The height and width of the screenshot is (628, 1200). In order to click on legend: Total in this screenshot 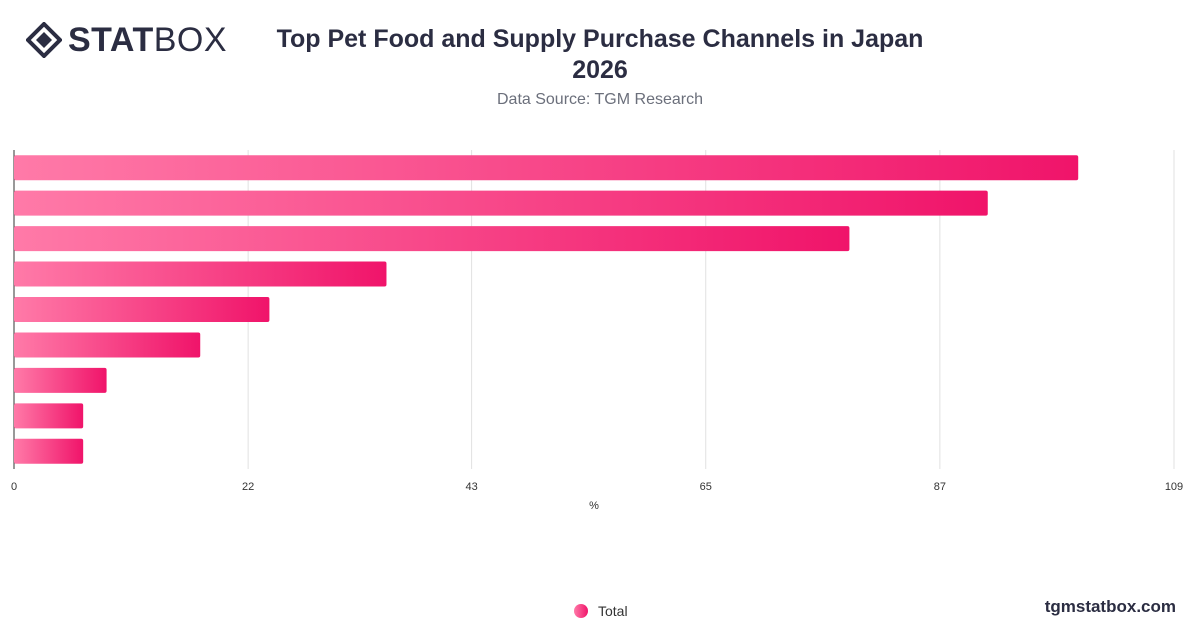, I will do `click(601, 611)`.